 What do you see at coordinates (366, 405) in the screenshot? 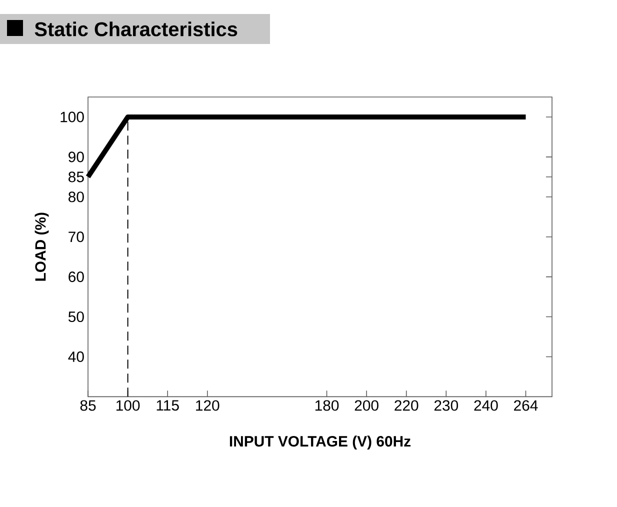
I see `x-tick-label: 200` at bounding box center [366, 405].